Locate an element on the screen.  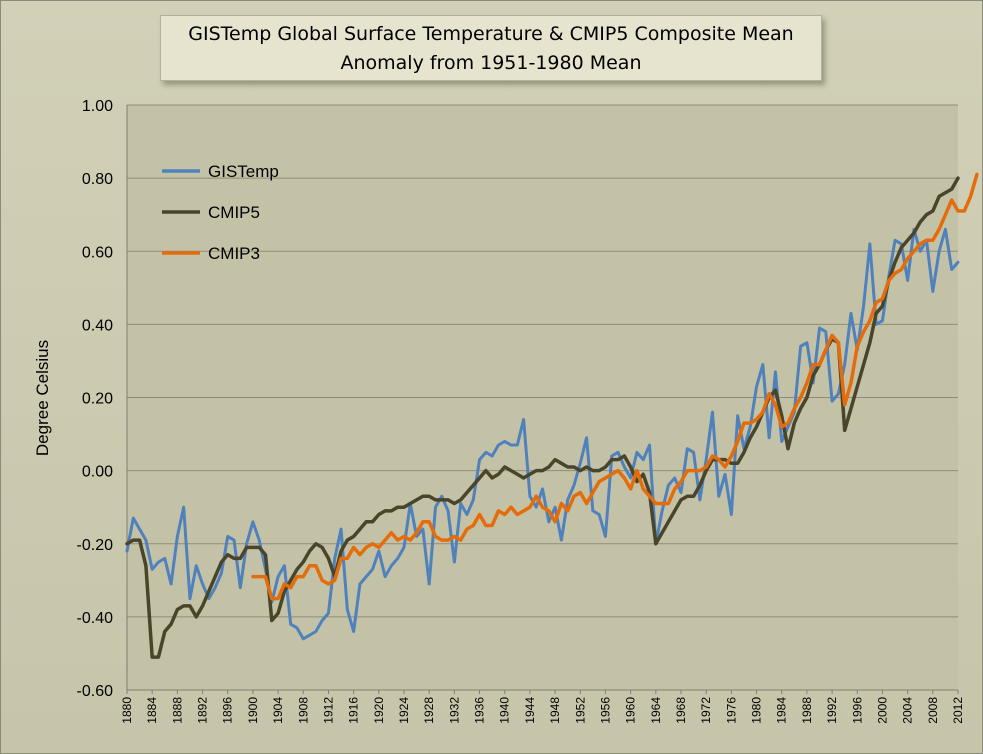
x-tick-label: 1984 is located at coordinates (782, 710).